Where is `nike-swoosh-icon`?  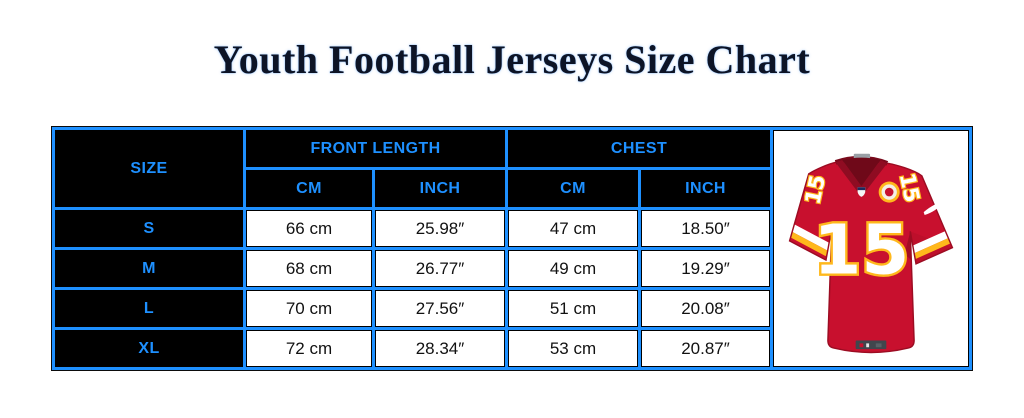 nike-swoosh-icon is located at coordinates (934, 207).